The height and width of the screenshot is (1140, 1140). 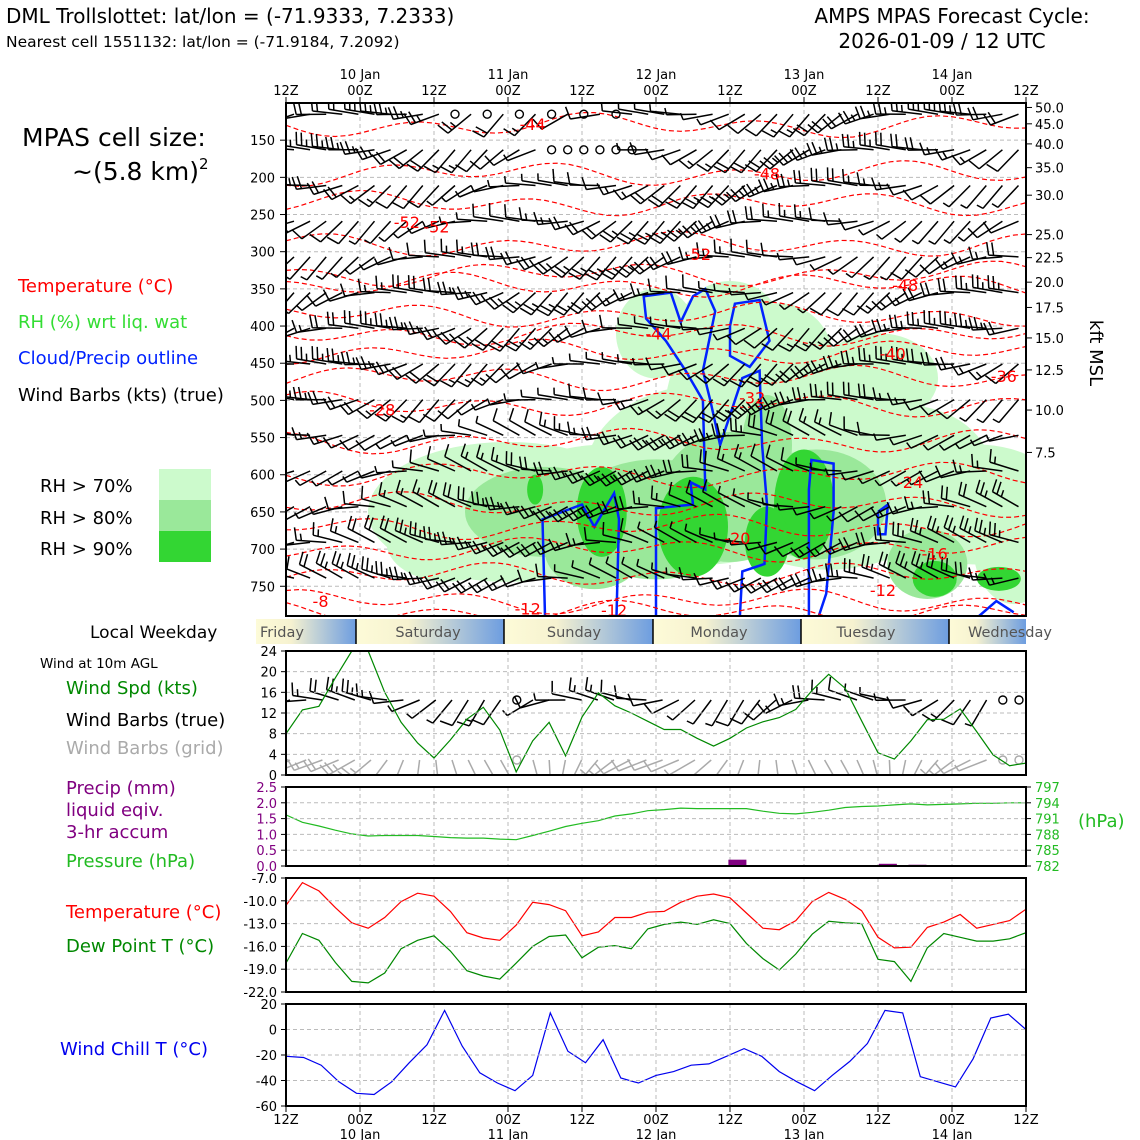 What do you see at coordinates (262, 364) in the screenshot?
I see `pressure-tick-label: 450` at bounding box center [262, 364].